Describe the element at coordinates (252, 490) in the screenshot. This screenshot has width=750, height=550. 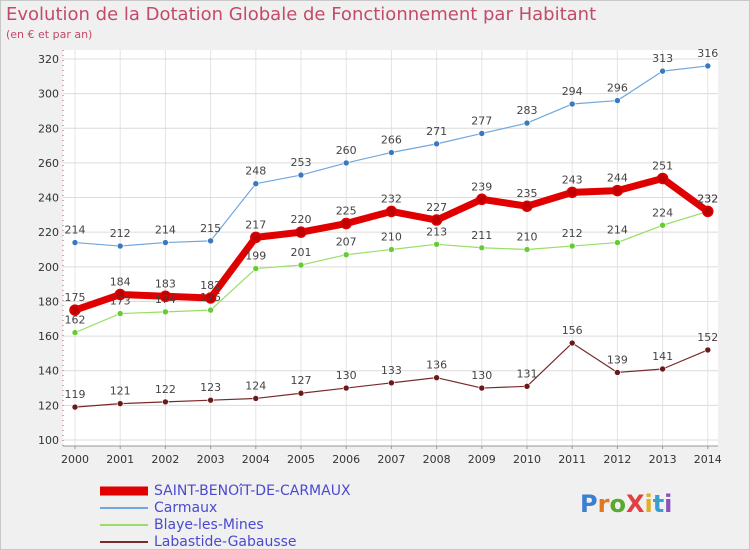
I see `legend-label-saint-benoit: SAINT-BENOîT-DE-CARMAUX` at that location.